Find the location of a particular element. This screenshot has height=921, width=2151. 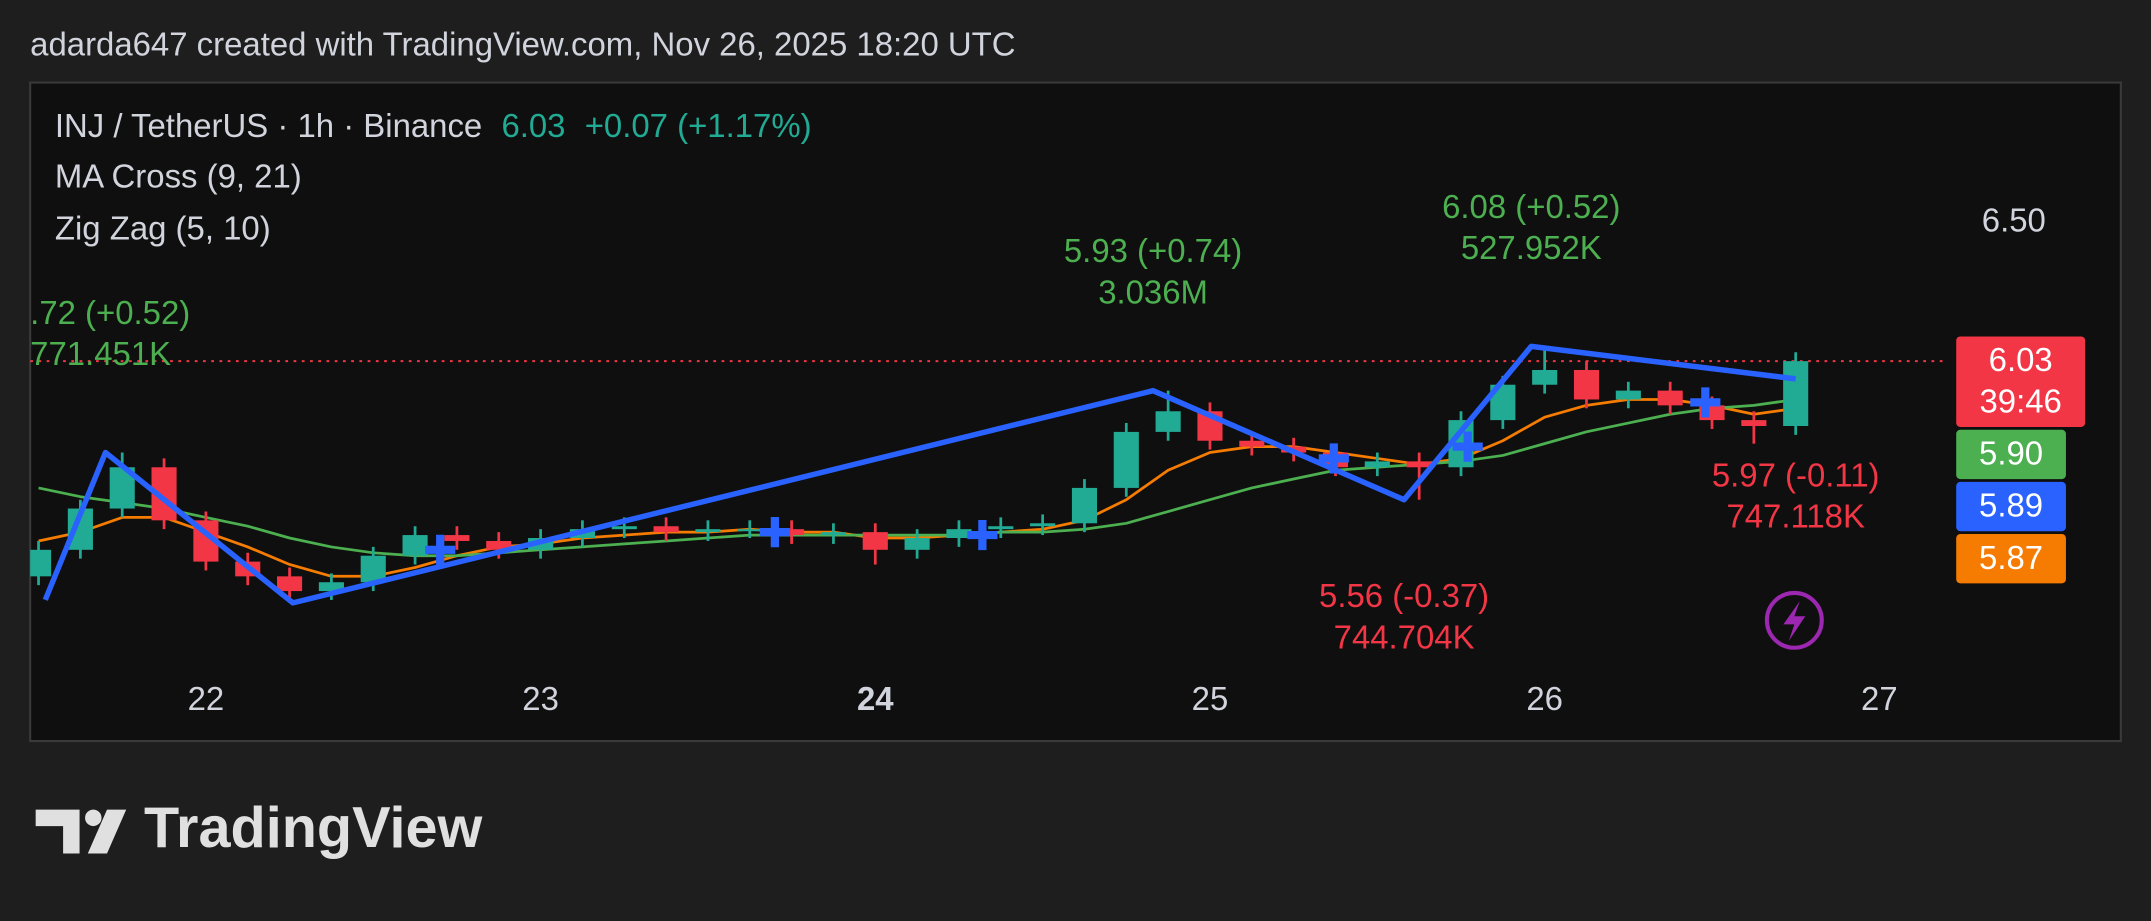

zigzag-volume-label: 527.952K is located at coordinates (1531, 247).